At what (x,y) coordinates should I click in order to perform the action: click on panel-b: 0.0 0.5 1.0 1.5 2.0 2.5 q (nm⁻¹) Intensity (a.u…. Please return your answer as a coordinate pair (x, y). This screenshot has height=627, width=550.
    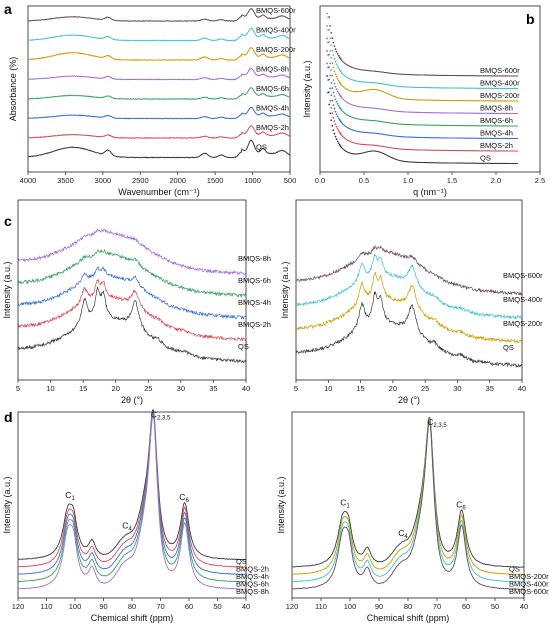
    Looking at the image, I should click on (423, 101).